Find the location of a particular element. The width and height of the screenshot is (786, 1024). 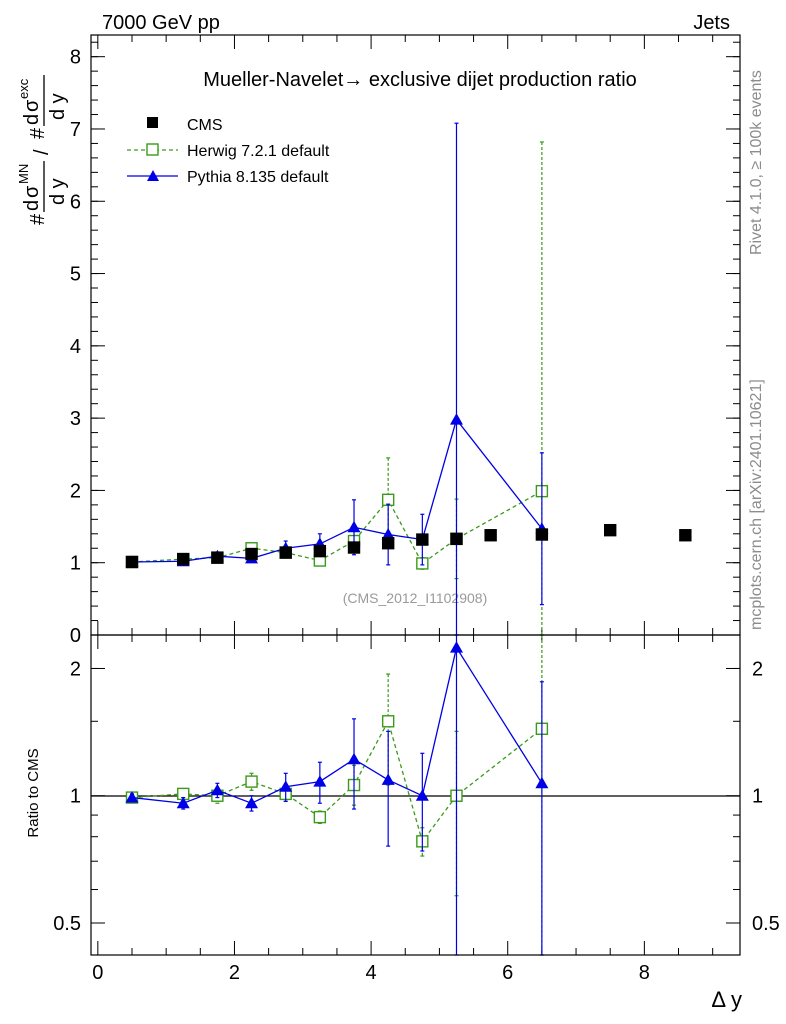

legend-pythia-marker is located at coordinates (153, 175).